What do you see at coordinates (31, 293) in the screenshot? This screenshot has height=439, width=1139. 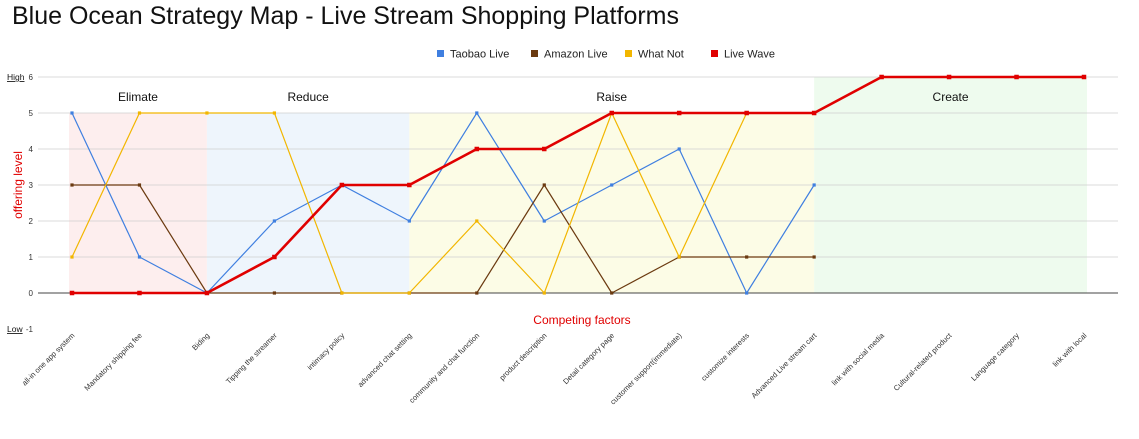 I see `y-tick-label: 0` at bounding box center [31, 293].